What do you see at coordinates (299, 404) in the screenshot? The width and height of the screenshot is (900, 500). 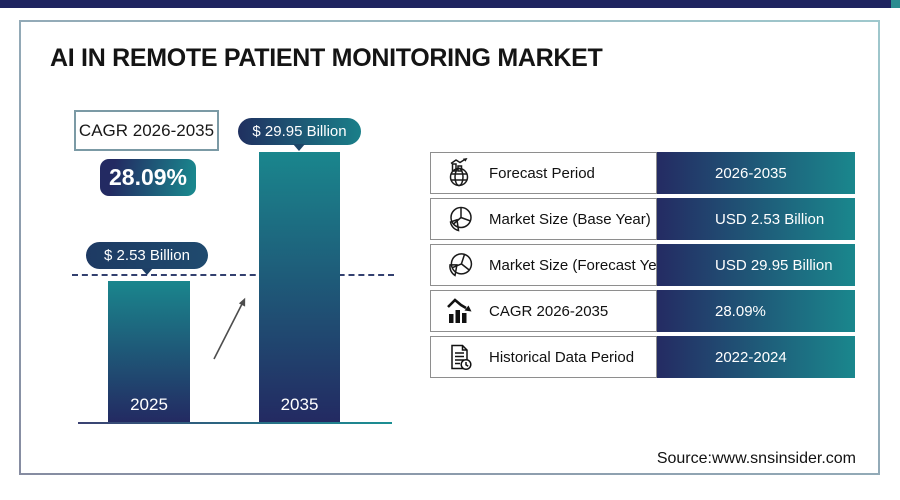 I see `bar-year-label: 2035` at bounding box center [299, 404].